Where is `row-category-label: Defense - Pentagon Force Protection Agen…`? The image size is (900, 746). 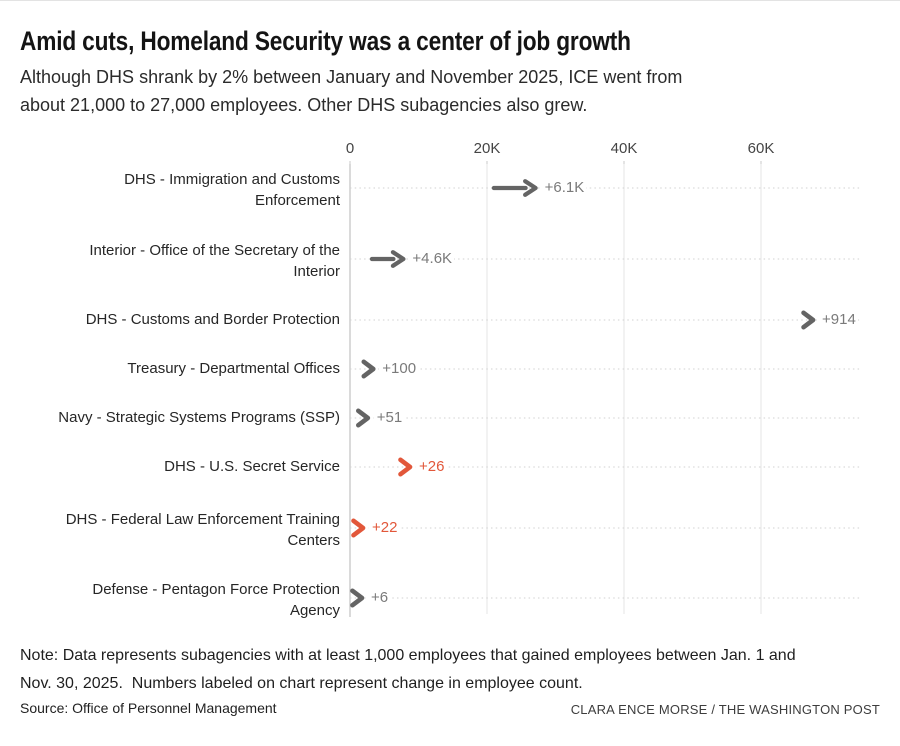
row-category-label: Defense - Pentagon Force Protection Agen… is located at coordinates (216, 600).